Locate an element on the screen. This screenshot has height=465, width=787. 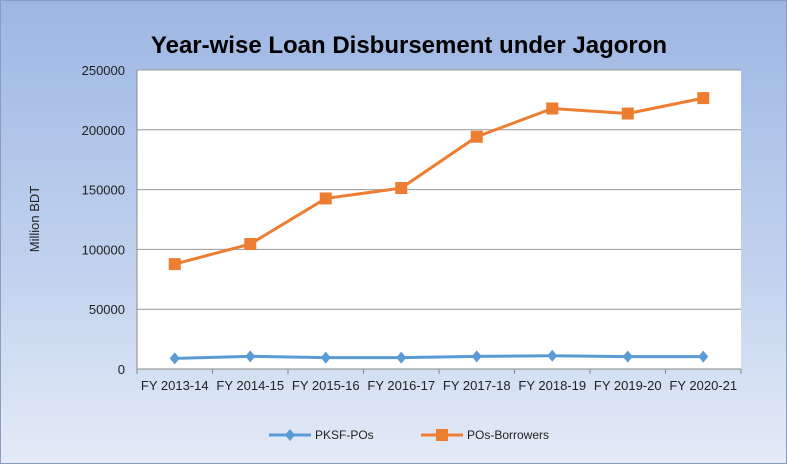
x-tick-label: FY 2016-17 is located at coordinates (401, 385).